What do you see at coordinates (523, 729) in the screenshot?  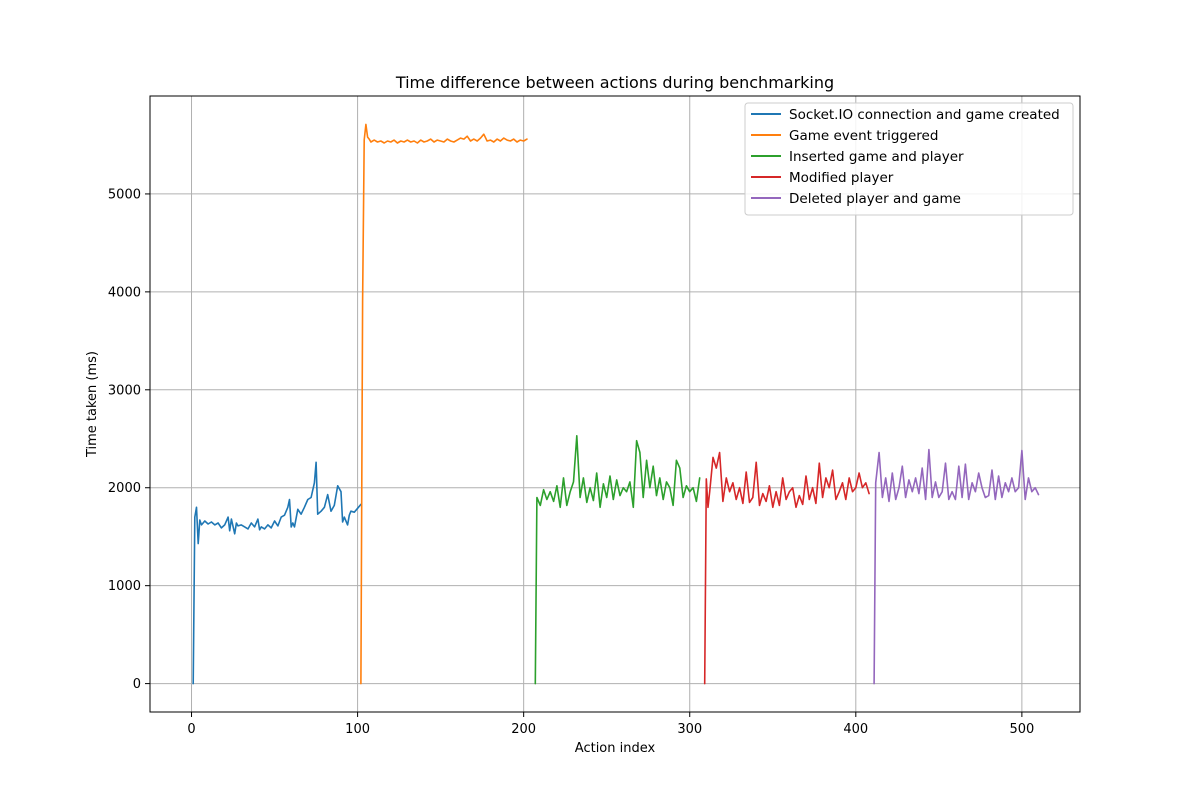 I see `x-tick-label: 200` at bounding box center [523, 729].